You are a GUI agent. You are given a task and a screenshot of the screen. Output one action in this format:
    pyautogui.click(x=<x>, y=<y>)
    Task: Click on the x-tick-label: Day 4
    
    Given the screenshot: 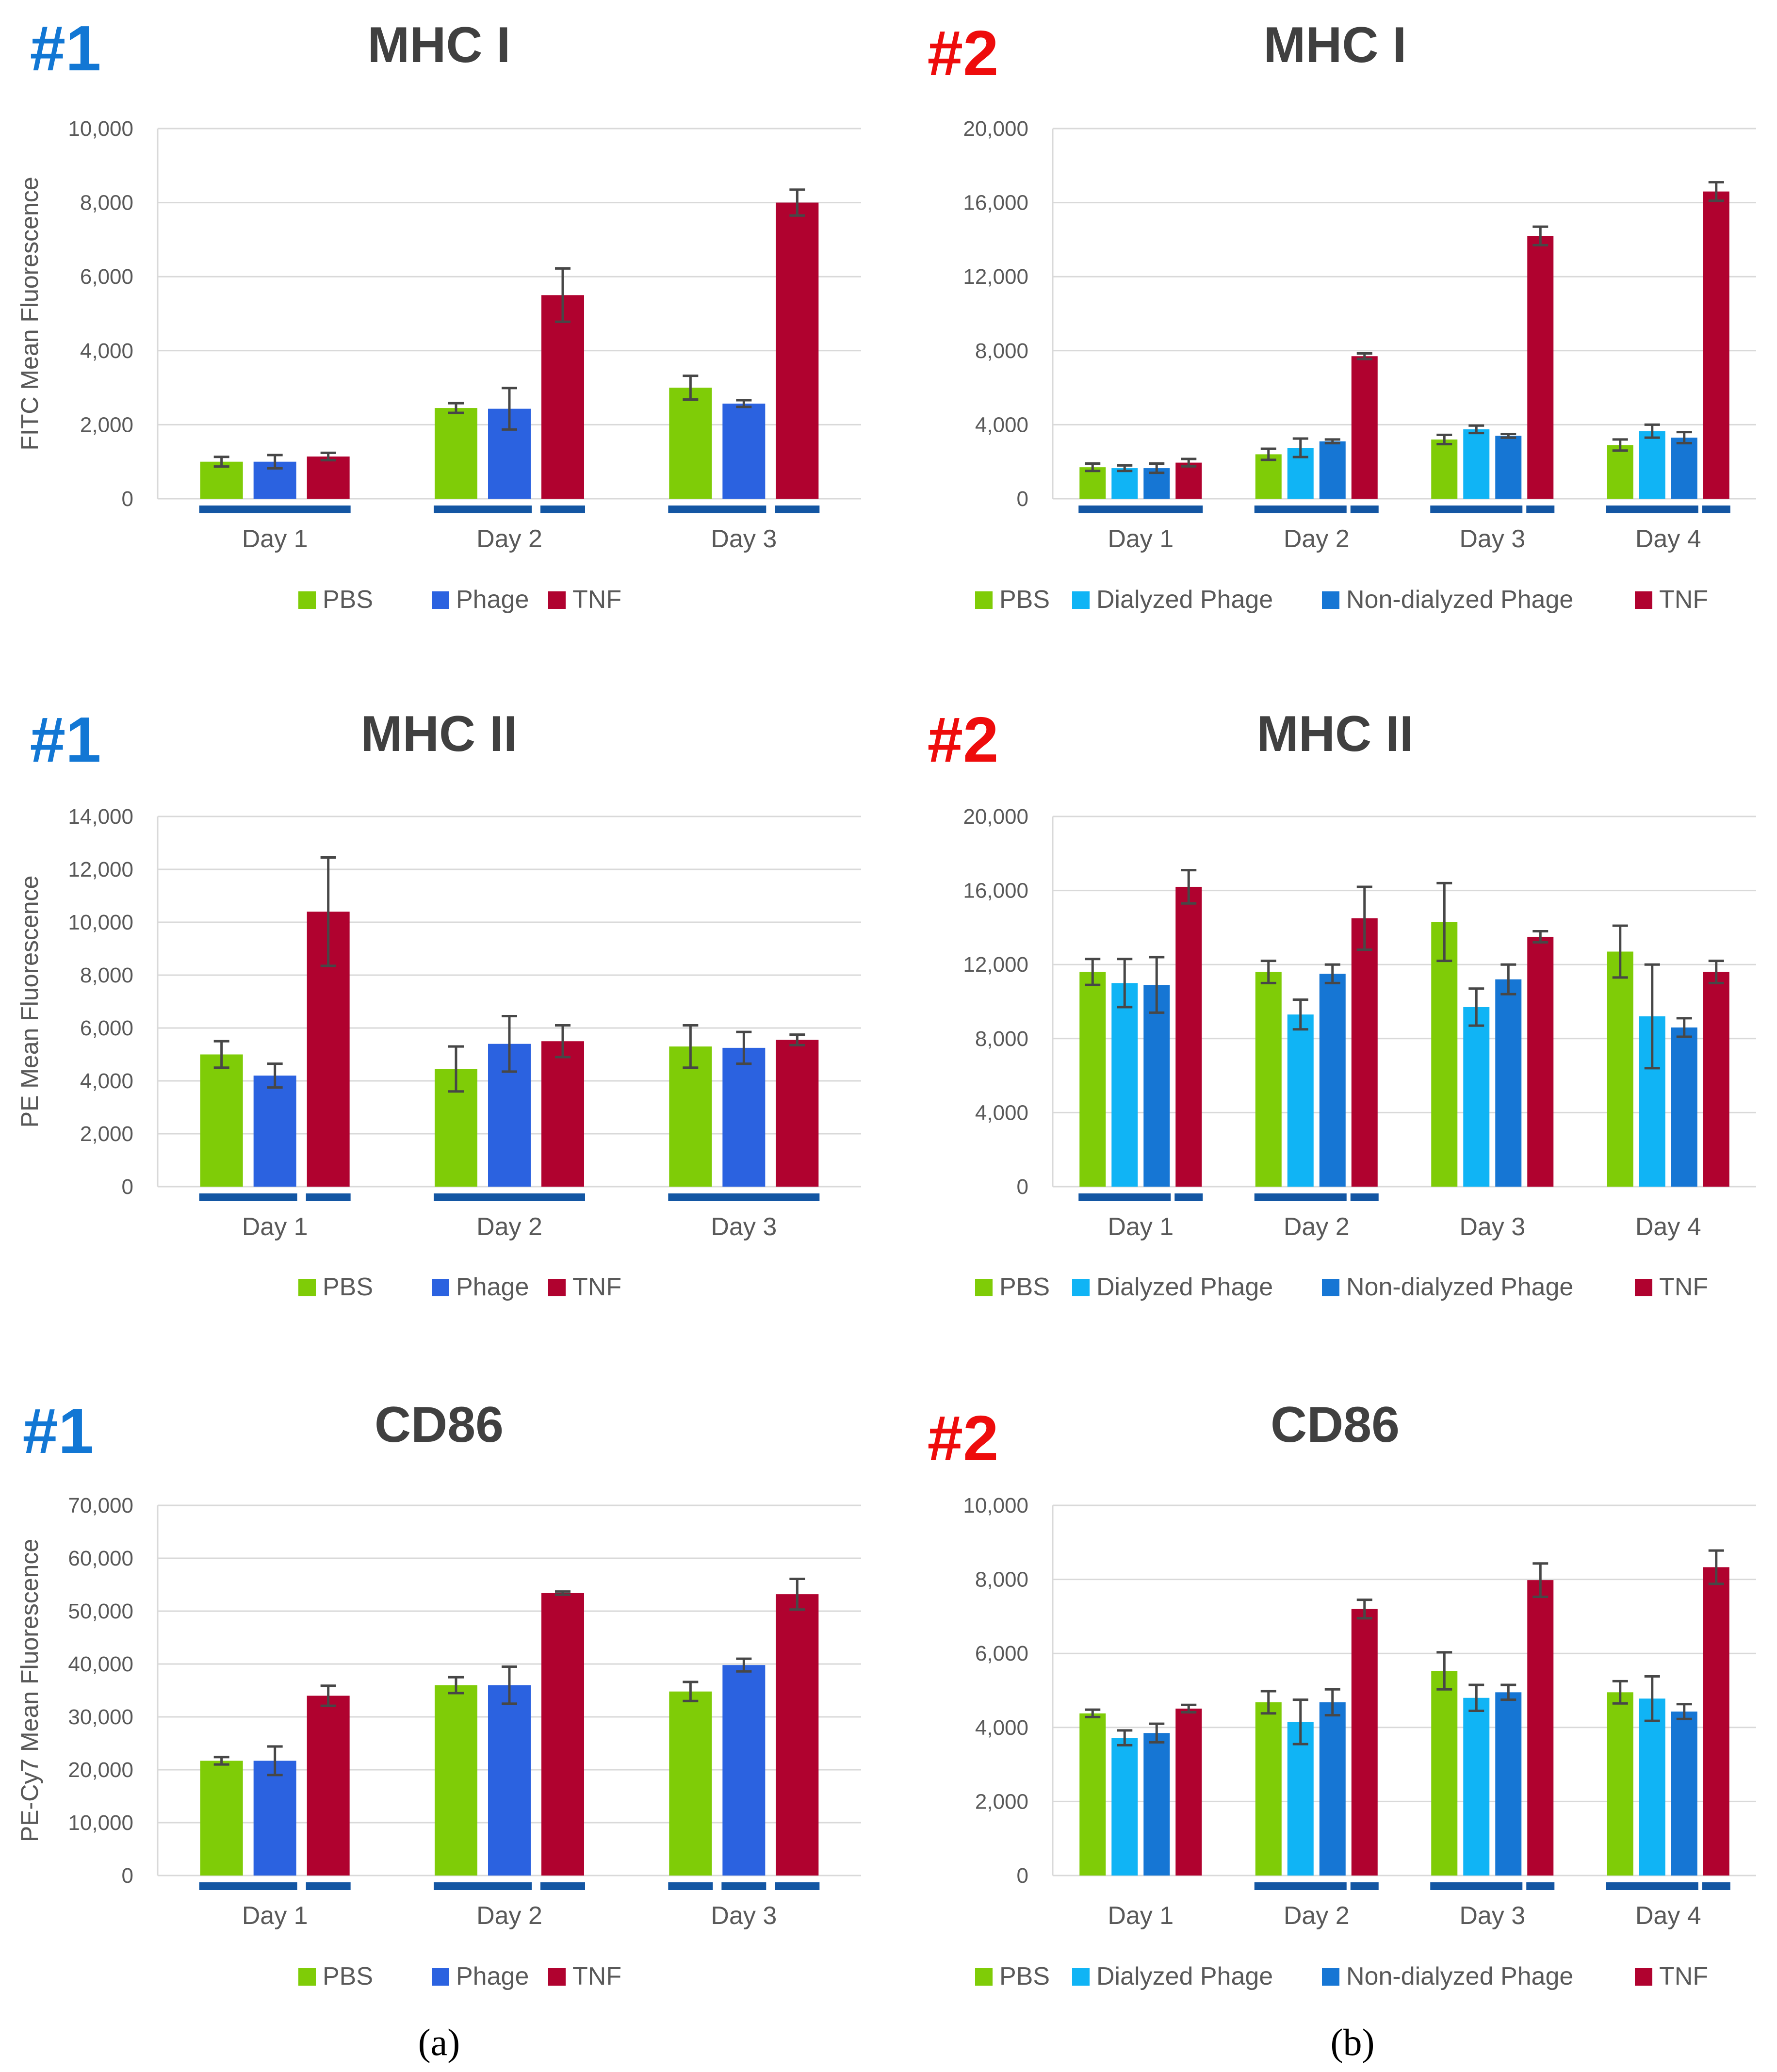 What is the action you would take?
    pyautogui.click(x=1668, y=1916)
    